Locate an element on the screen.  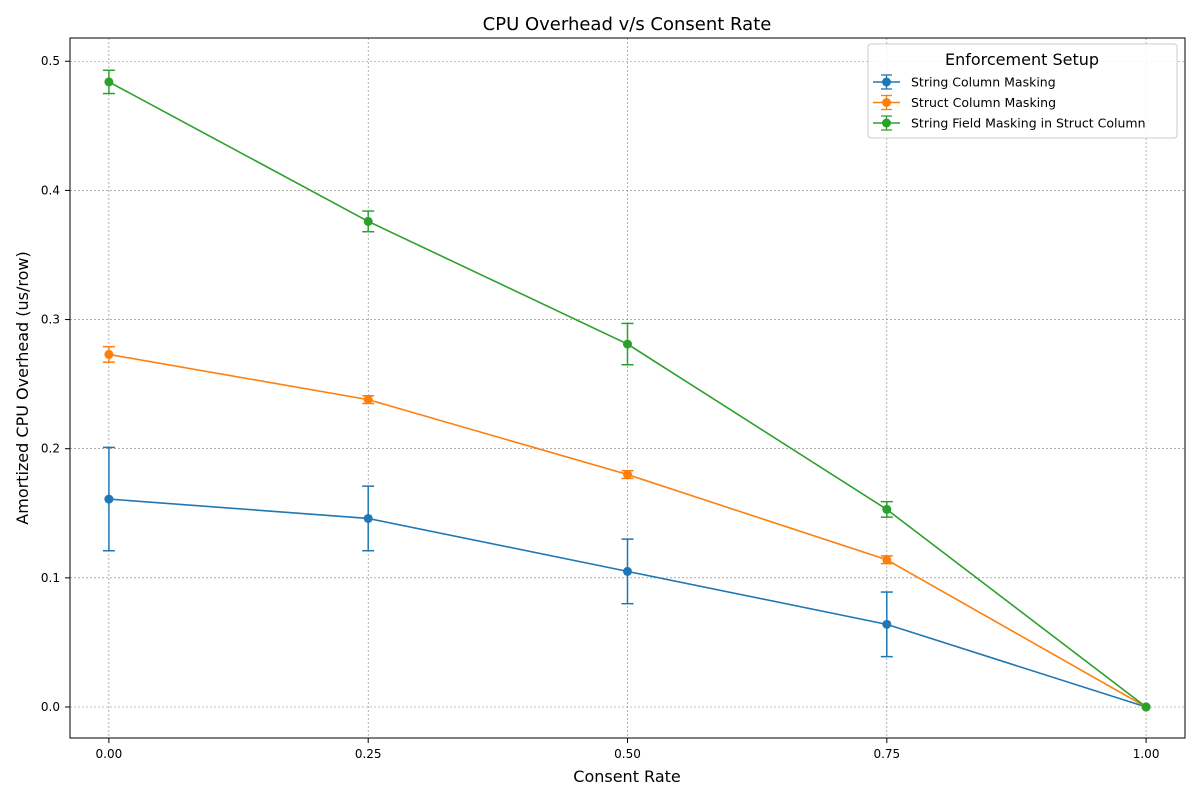
x-tick-label: 0.50 is located at coordinates (627, 754).